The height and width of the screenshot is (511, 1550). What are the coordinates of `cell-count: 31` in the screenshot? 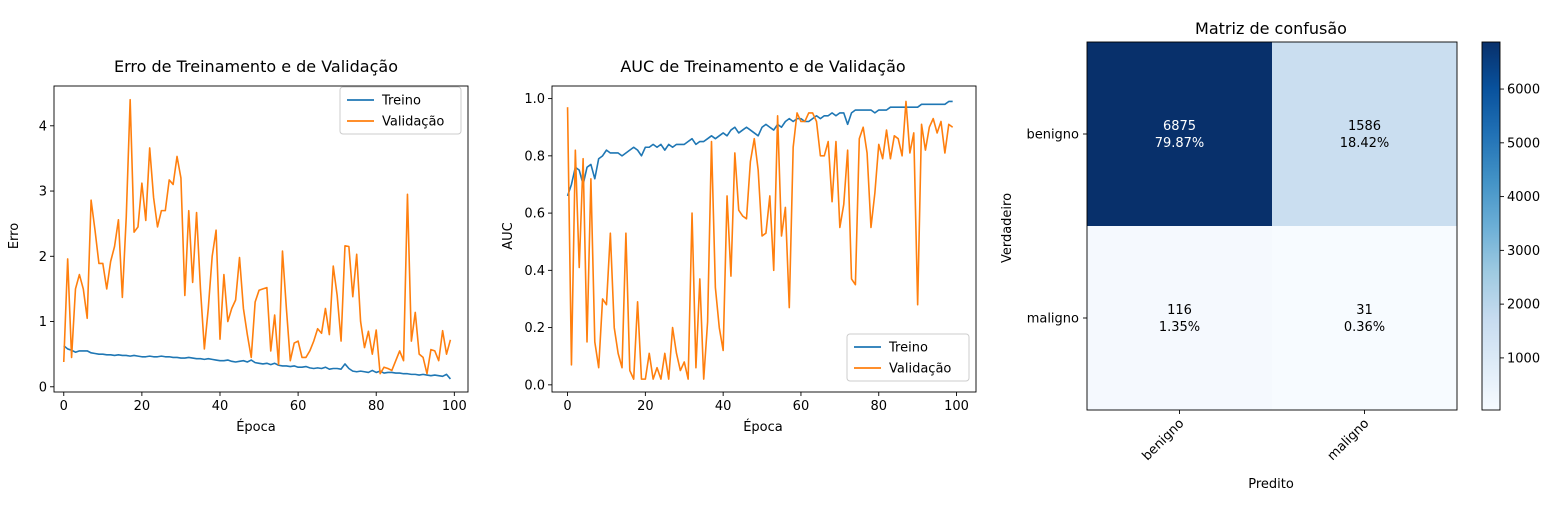 It's located at (1364, 310).